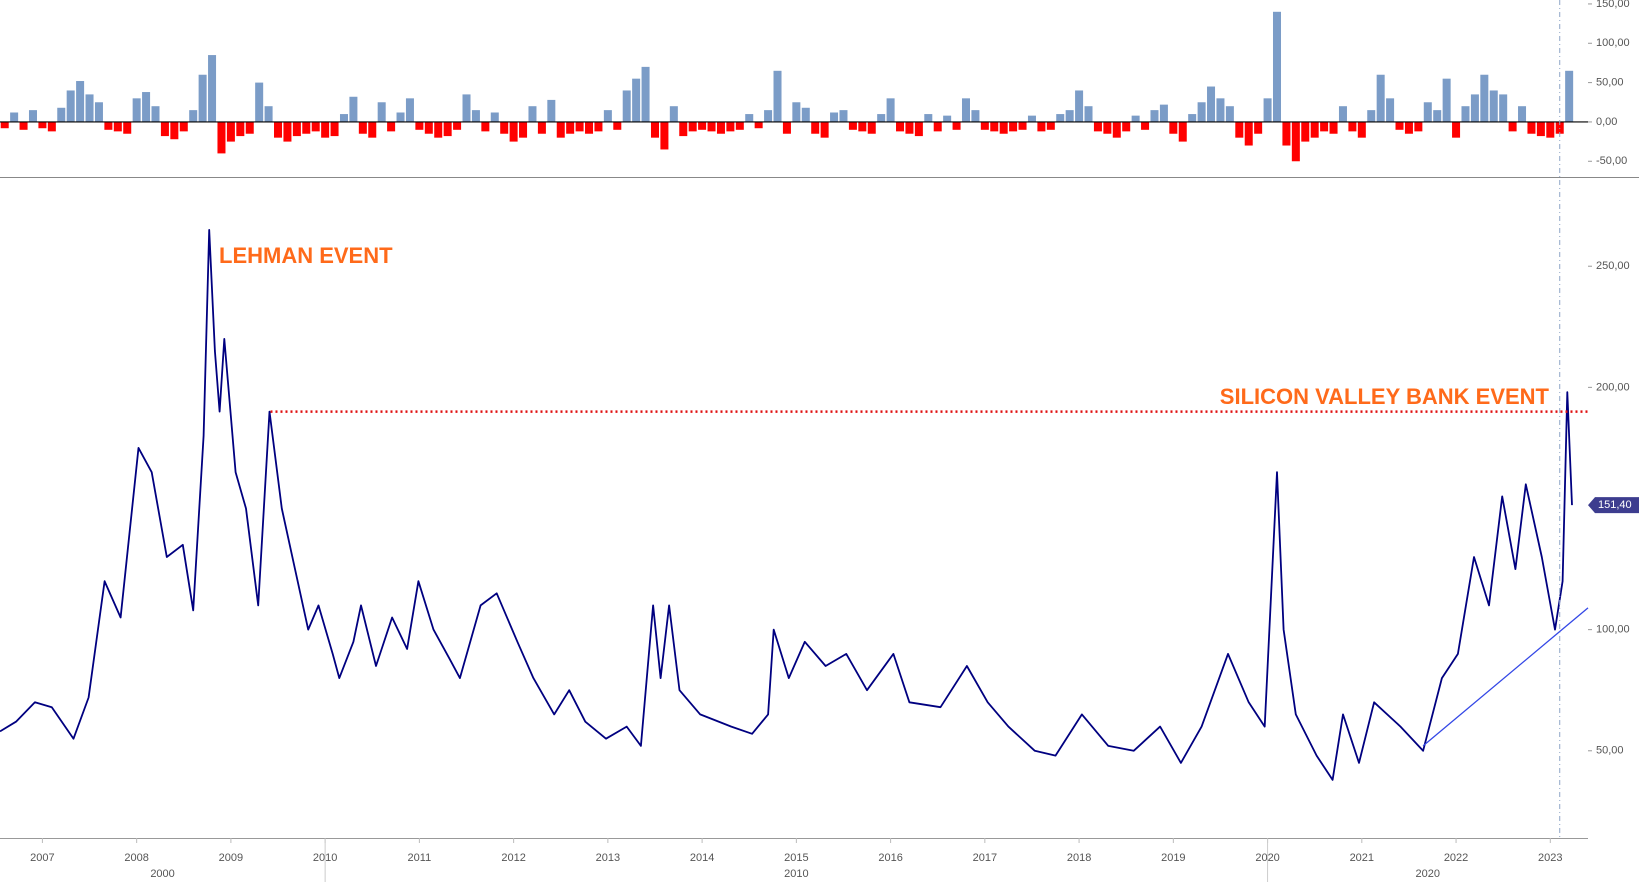  I want to click on x-group-label: 2010, so click(796, 874).